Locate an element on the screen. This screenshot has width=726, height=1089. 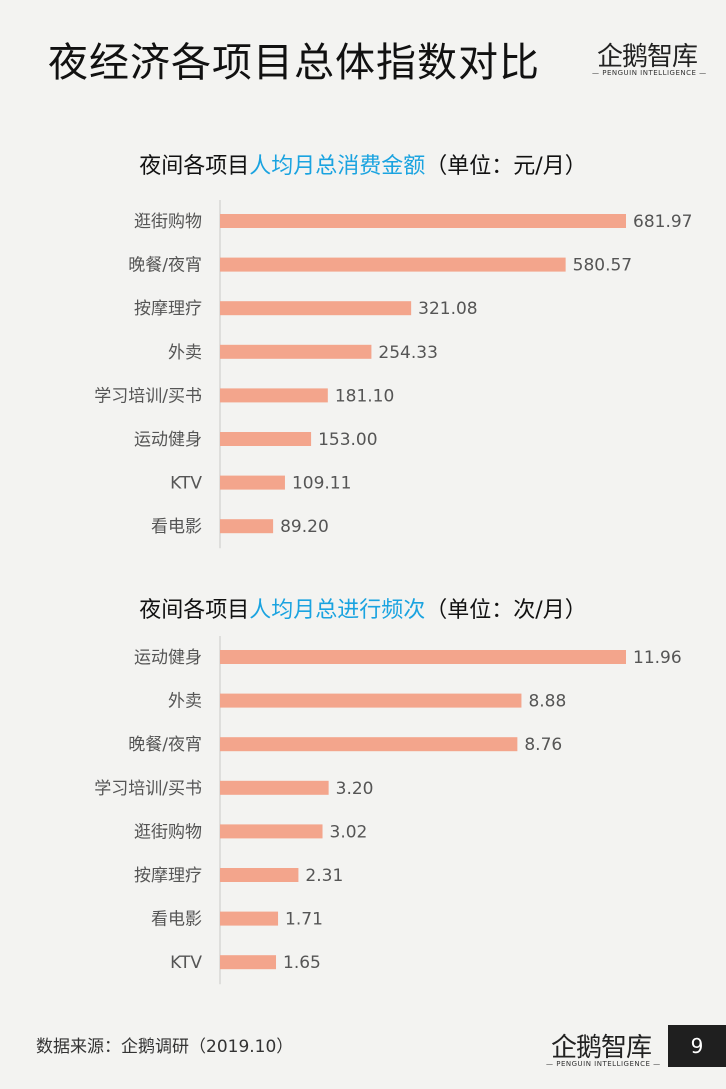
value-label: 681.97 is located at coordinates (662, 222).